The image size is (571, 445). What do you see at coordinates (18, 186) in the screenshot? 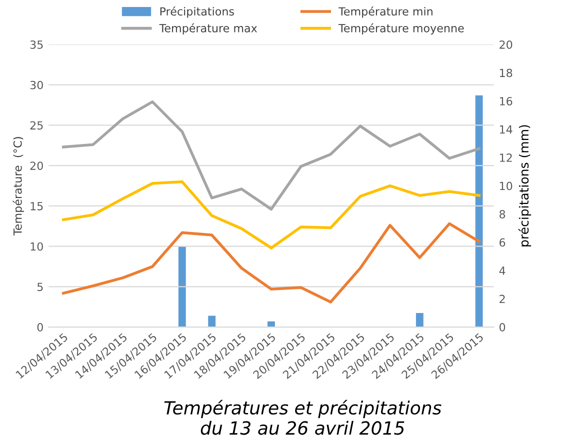
I see `y-axis-title: Température (°C)` at bounding box center [18, 186].